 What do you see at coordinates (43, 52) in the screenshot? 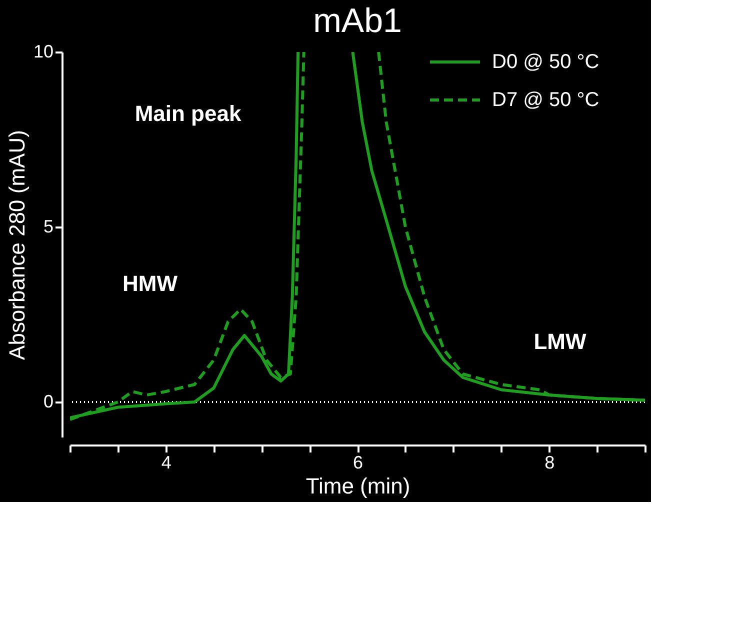
I see `y-tick-label: 10` at bounding box center [43, 52].